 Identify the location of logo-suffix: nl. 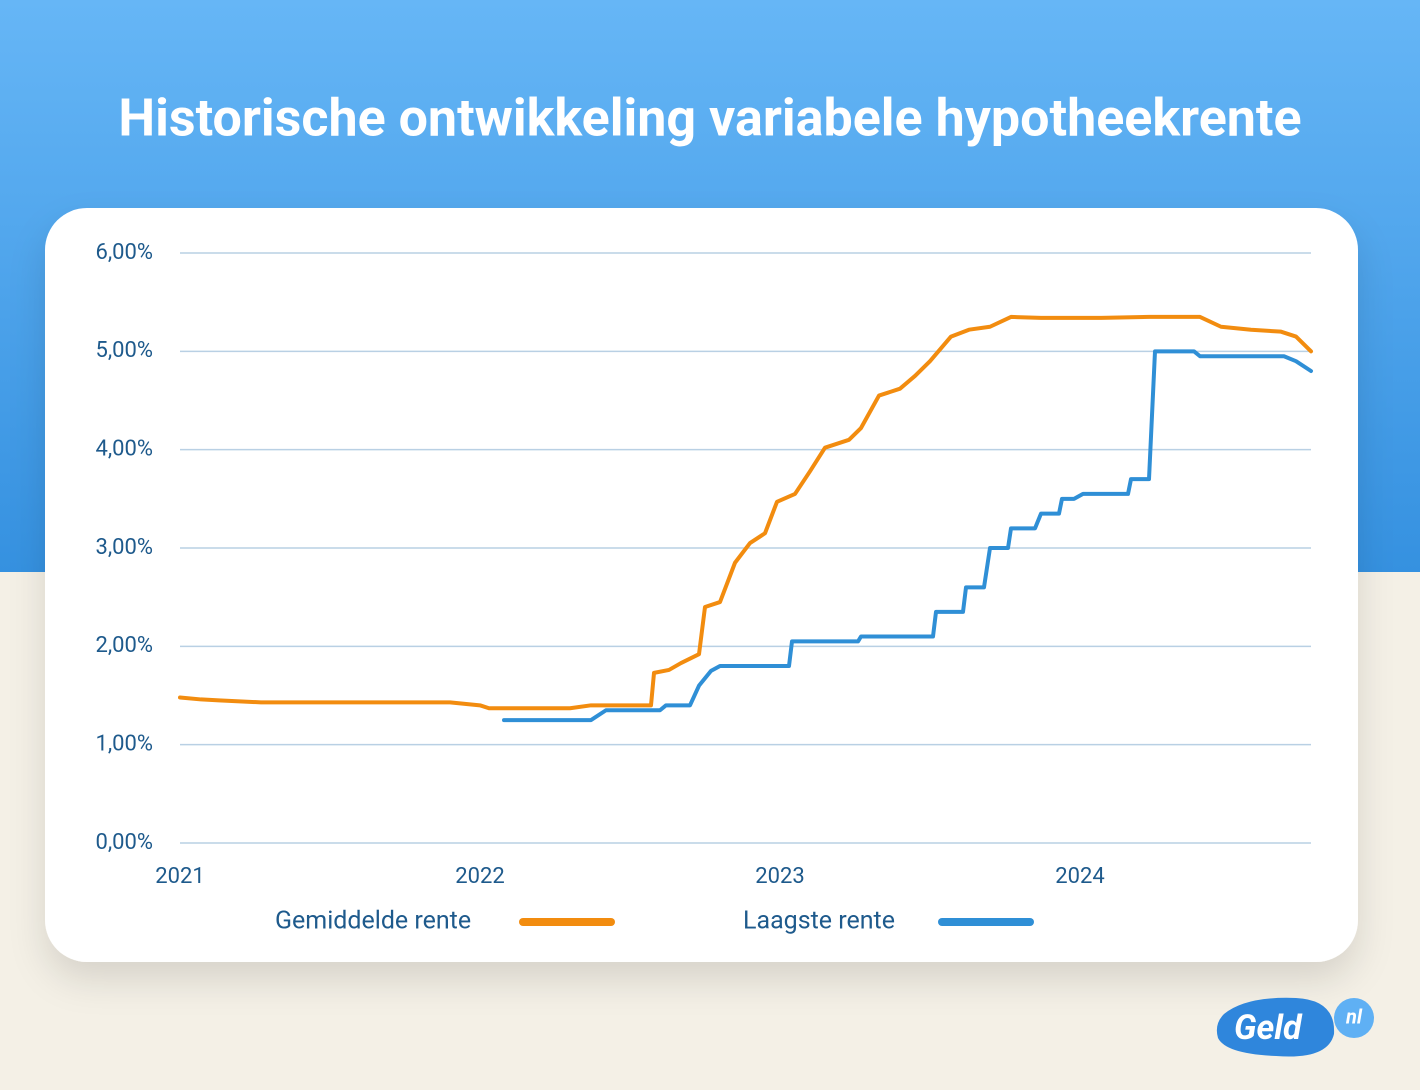
(1354, 1016).